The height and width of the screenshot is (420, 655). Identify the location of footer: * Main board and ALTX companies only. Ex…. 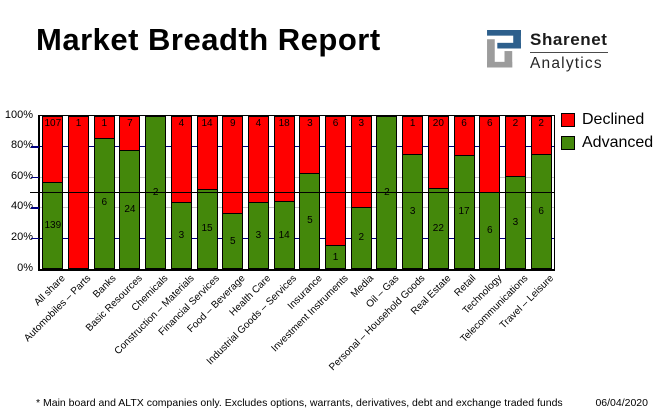
(327, 403).